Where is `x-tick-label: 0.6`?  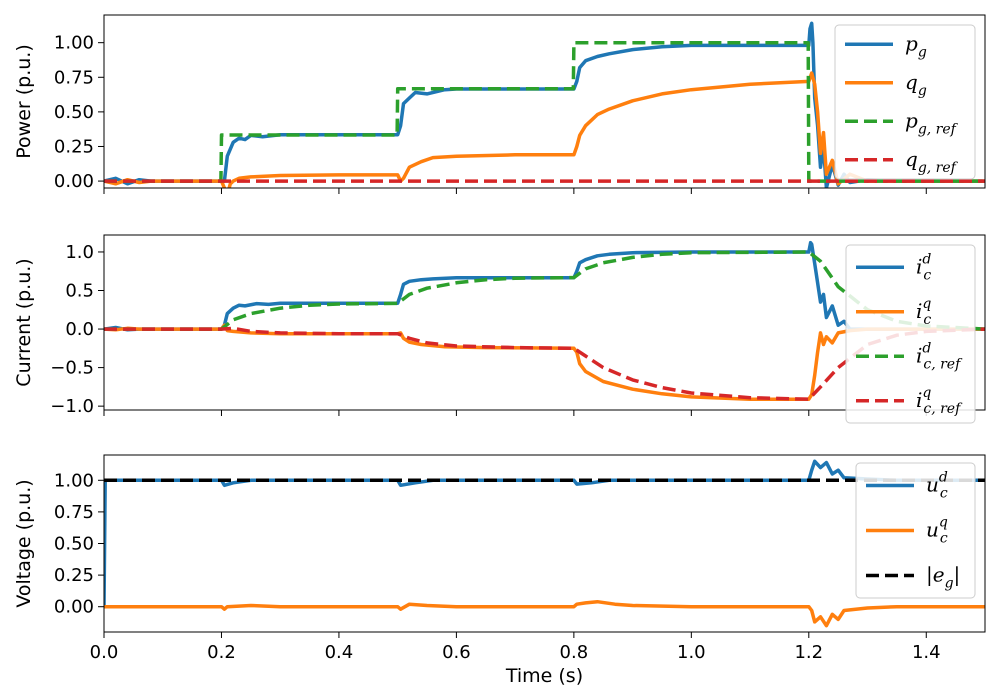 x-tick-label: 0.6 is located at coordinates (456, 652).